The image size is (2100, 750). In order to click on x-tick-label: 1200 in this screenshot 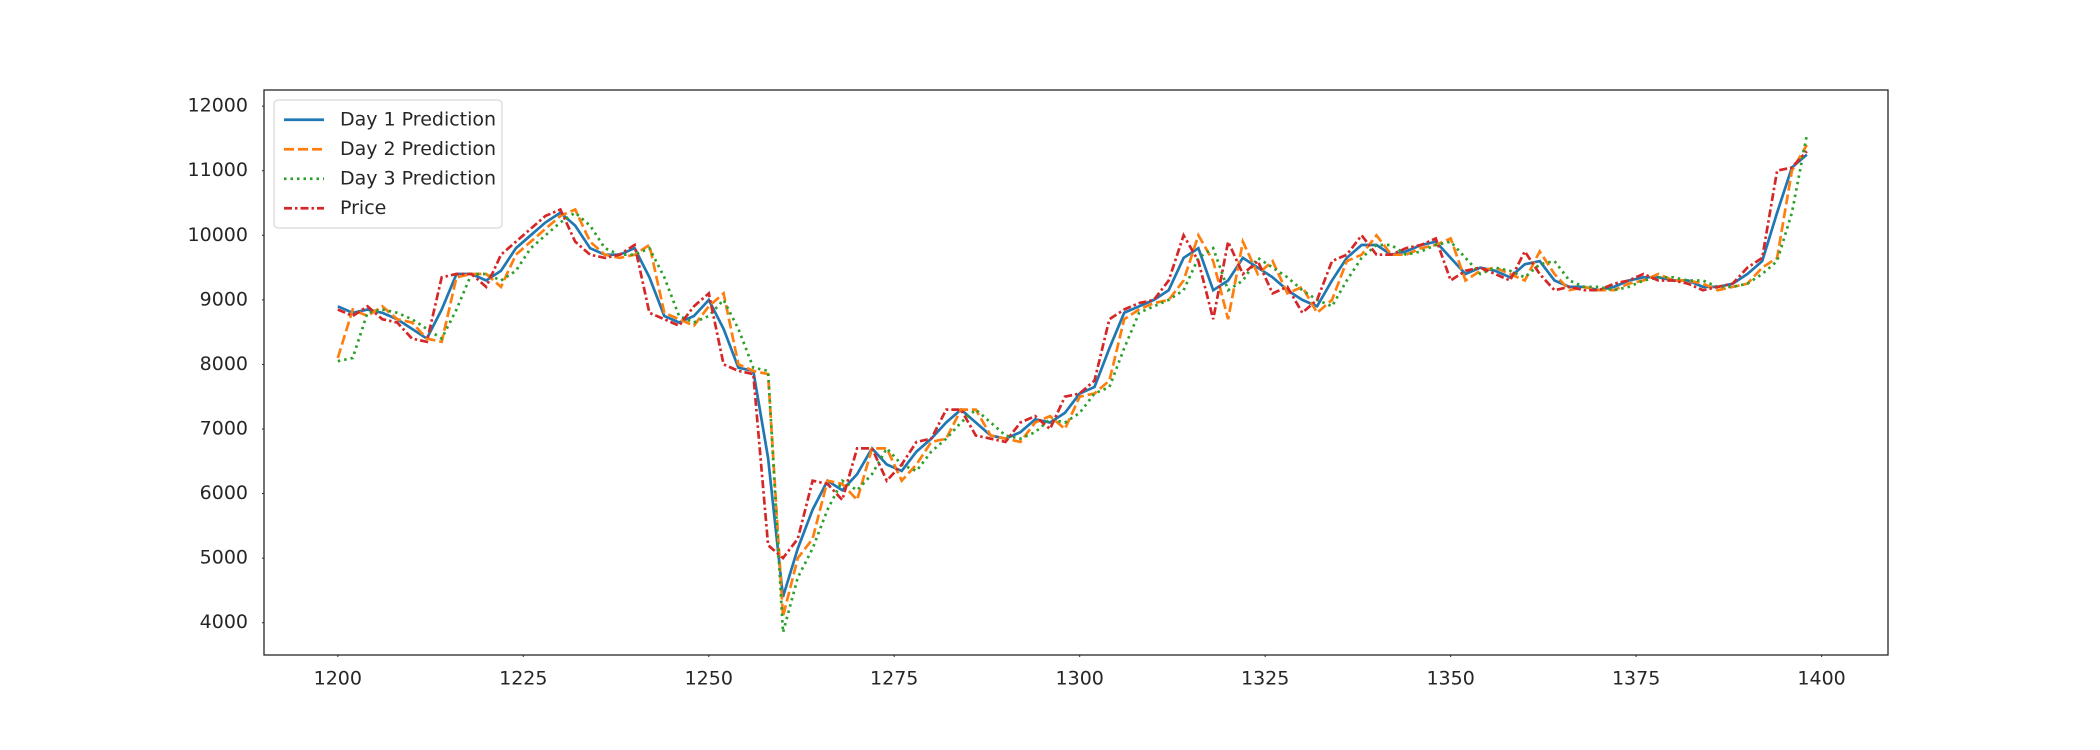, I will do `click(338, 679)`.